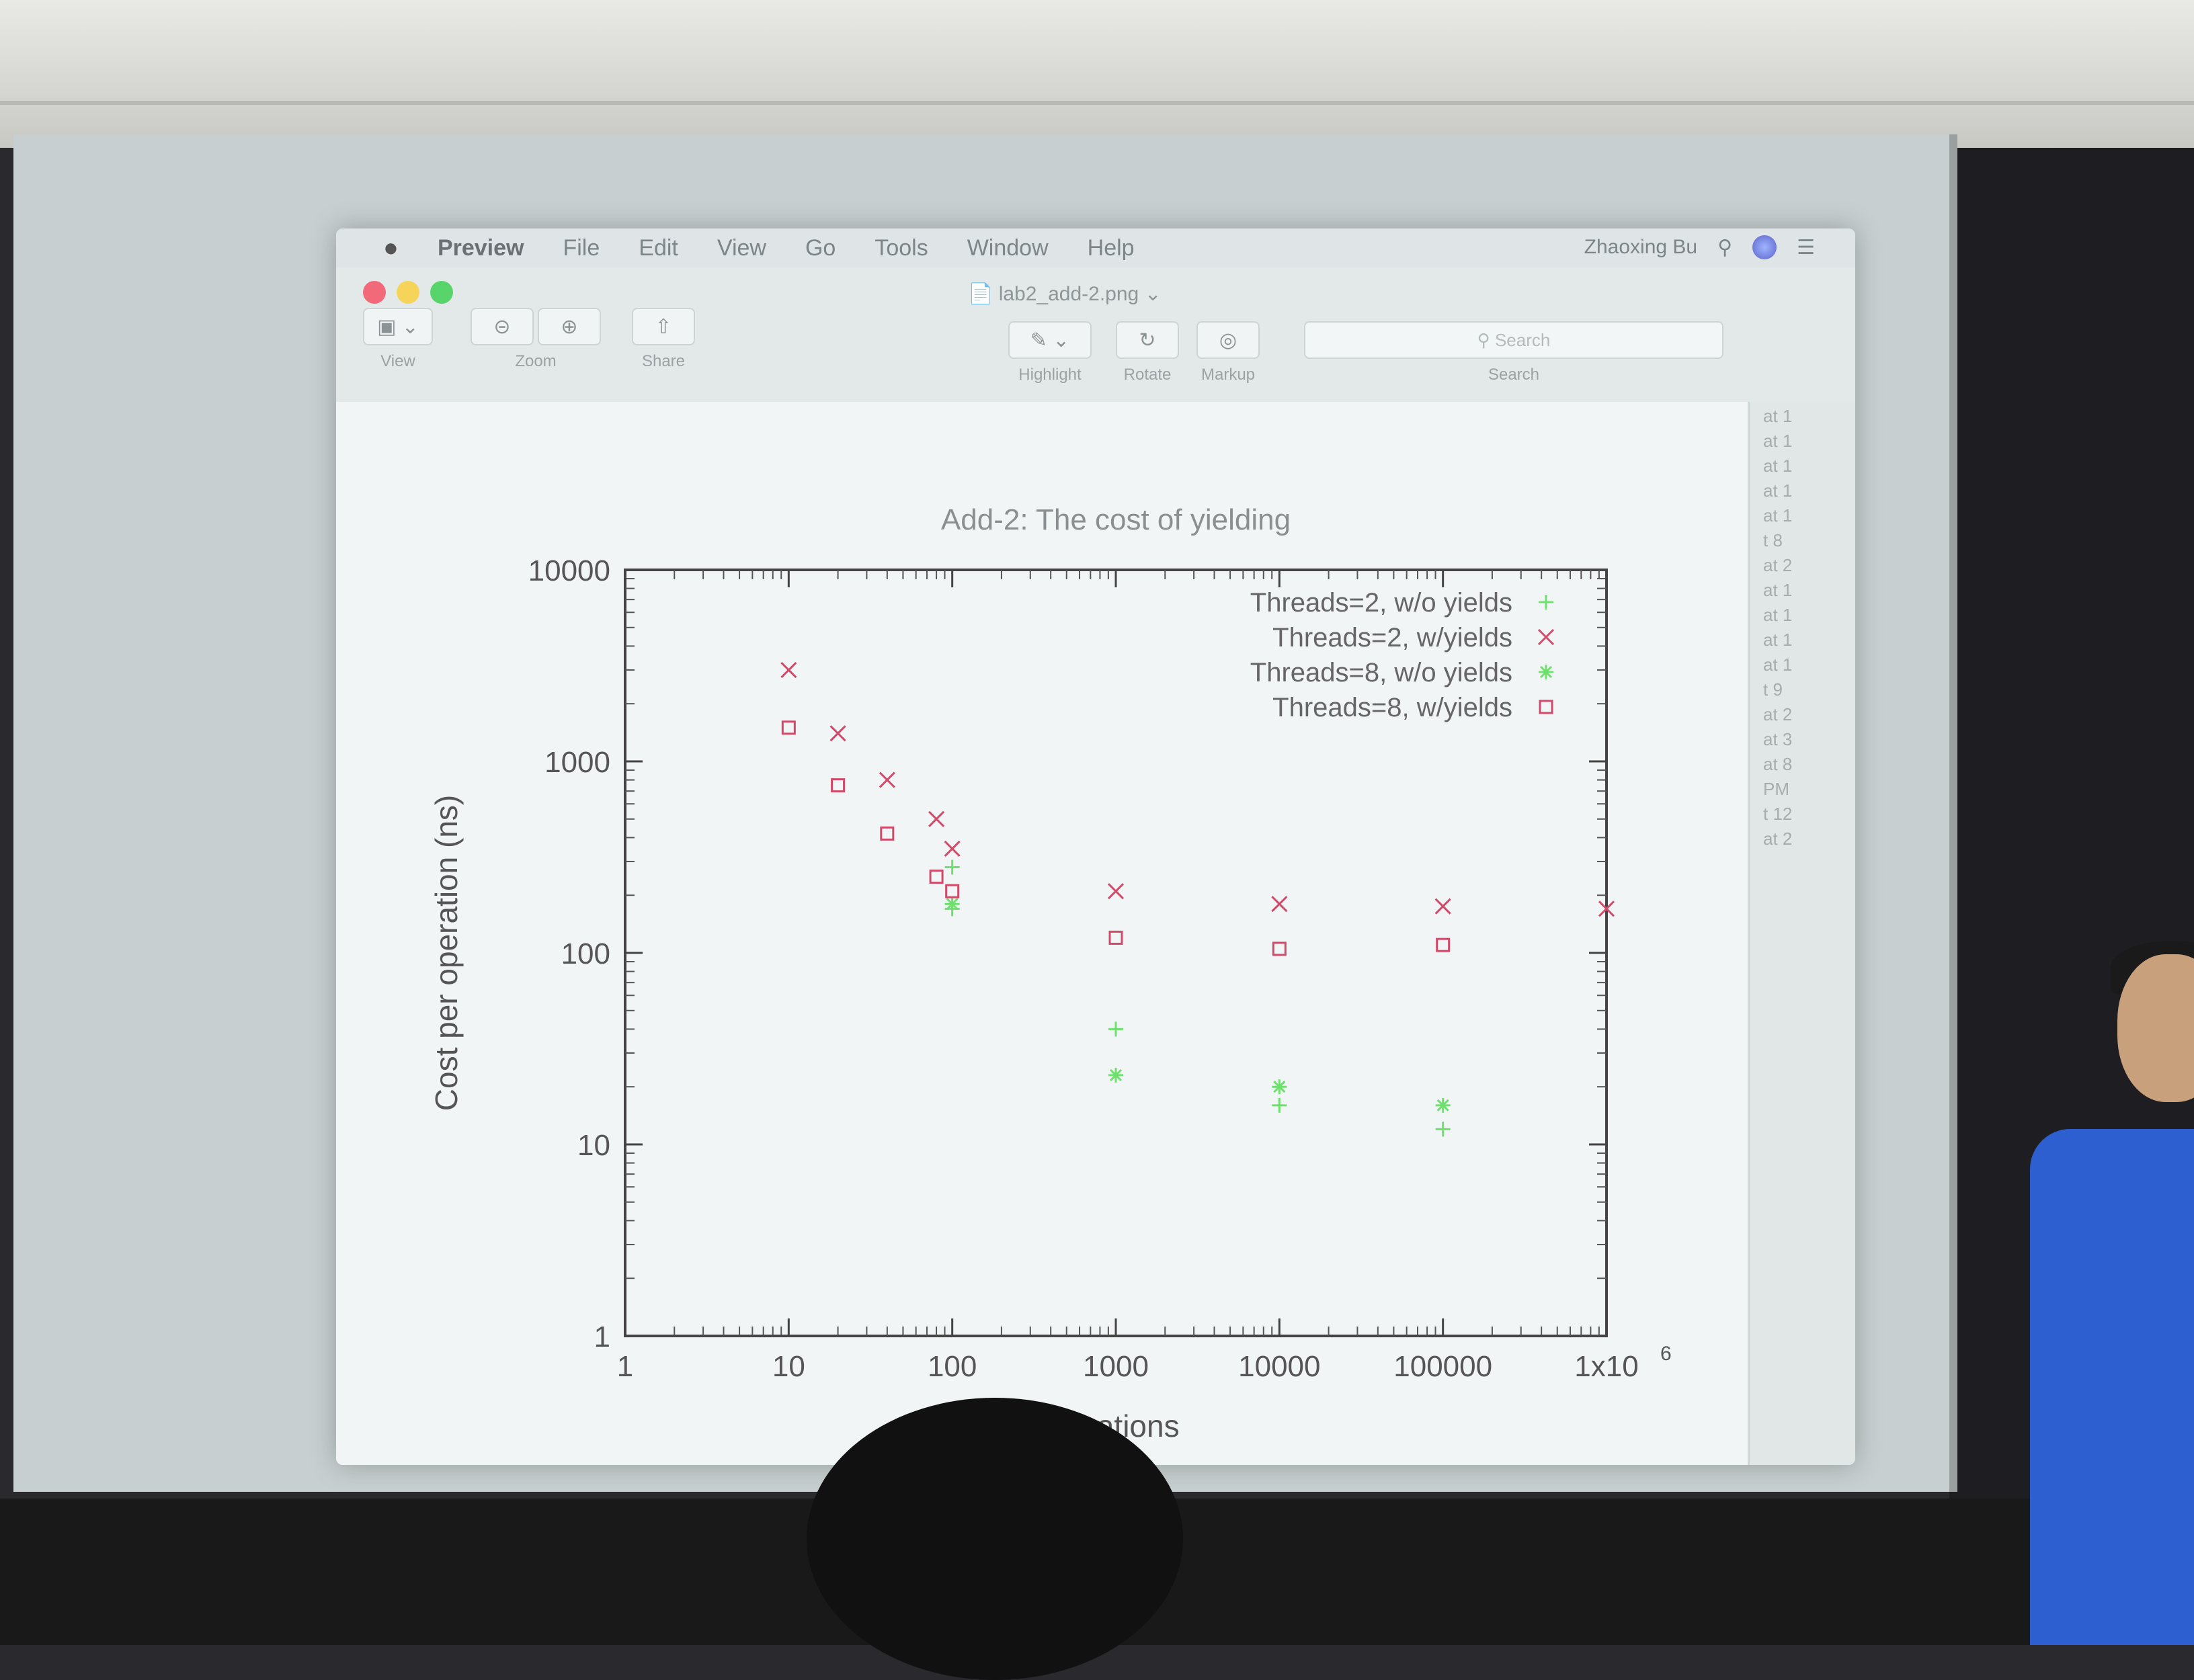  What do you see at coordinates (1392, 638) in the screenshot?
I see `legend-label: Threads=2, w/yields` at bounding box center [1392, 638].